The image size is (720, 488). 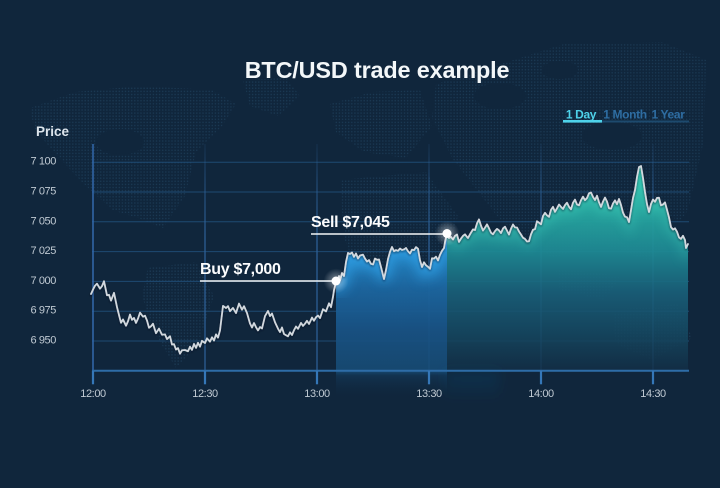 What do you see at coordinates (541, 394) in the screenshot?
I see `svg-text: 14:00` at bounding box center [541, 394].